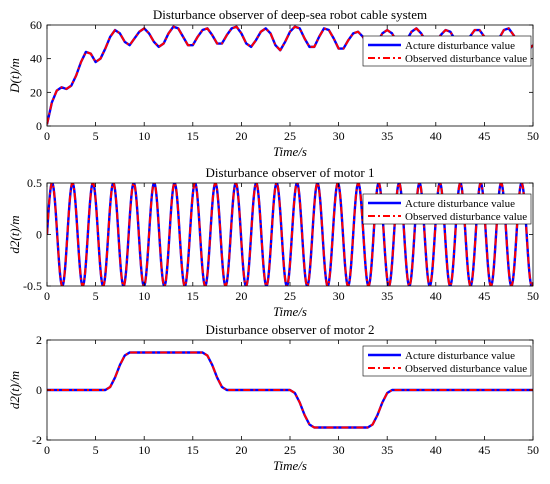  Describe the element at coordinates (37, 440) in the screenshot. I see `y-tick-label: -2` at that location.